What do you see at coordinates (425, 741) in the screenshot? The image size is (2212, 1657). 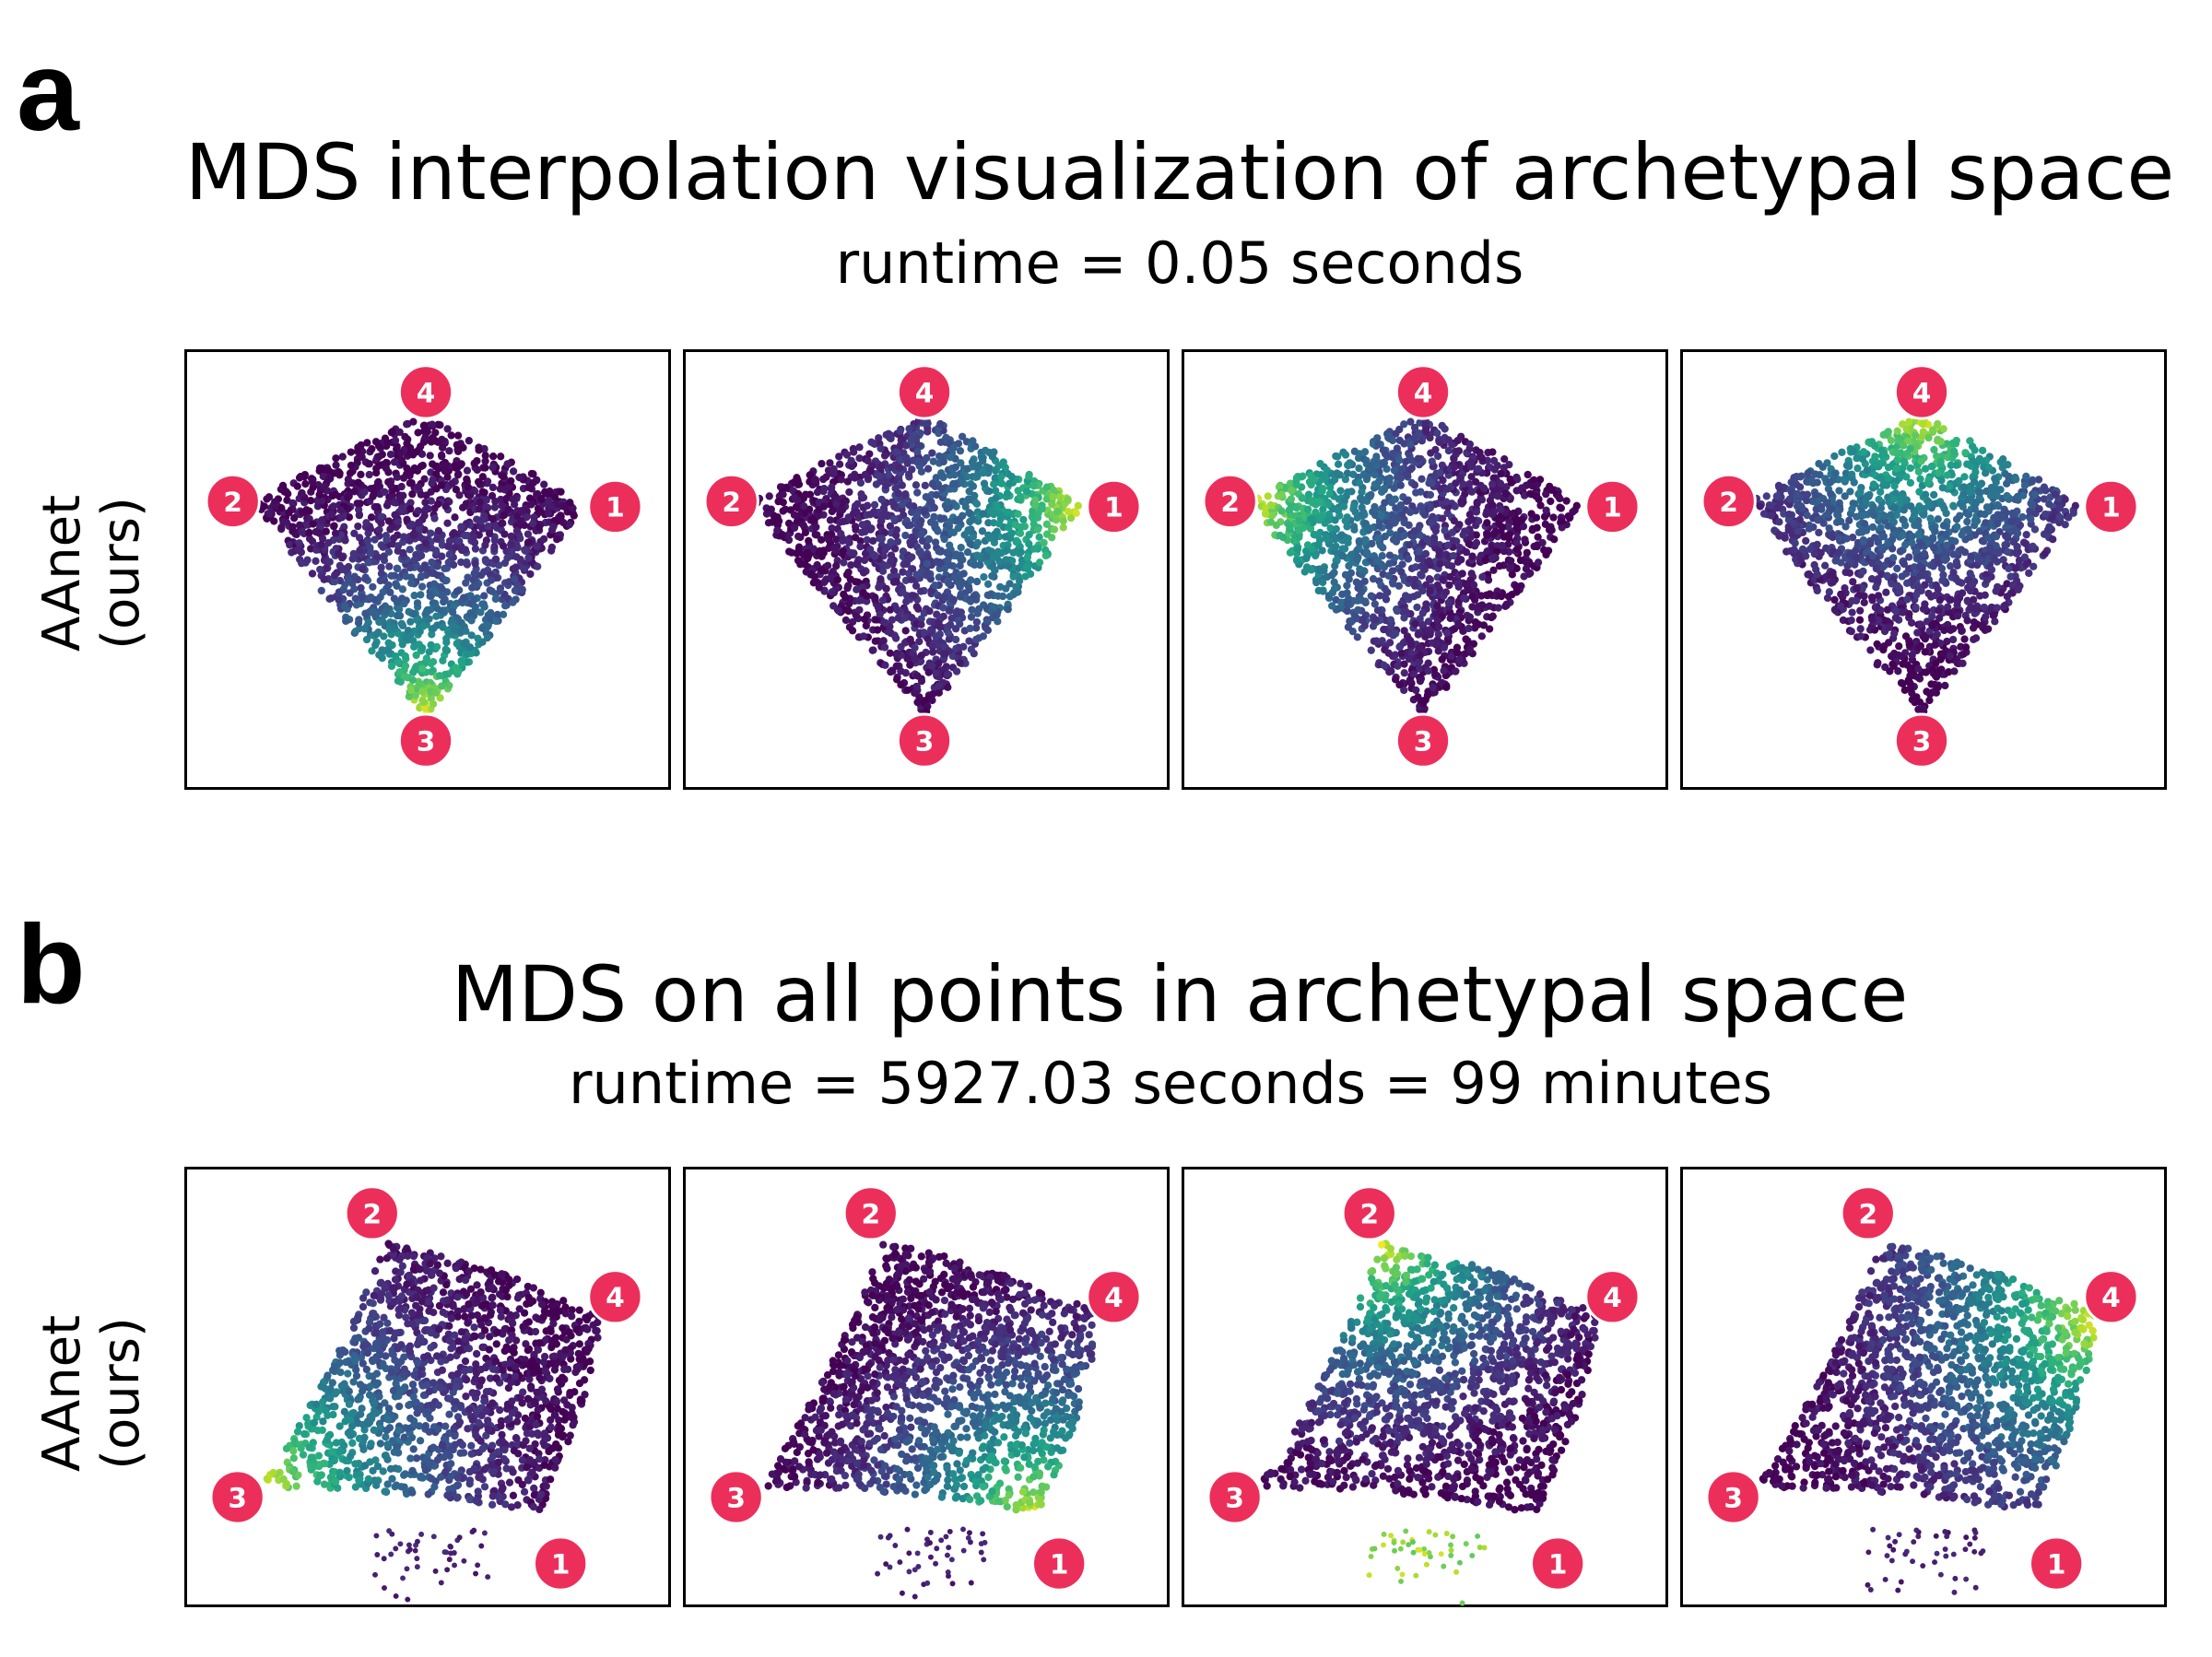 I see `archetype-marker-3: 3` at bounding box center [425, 741].